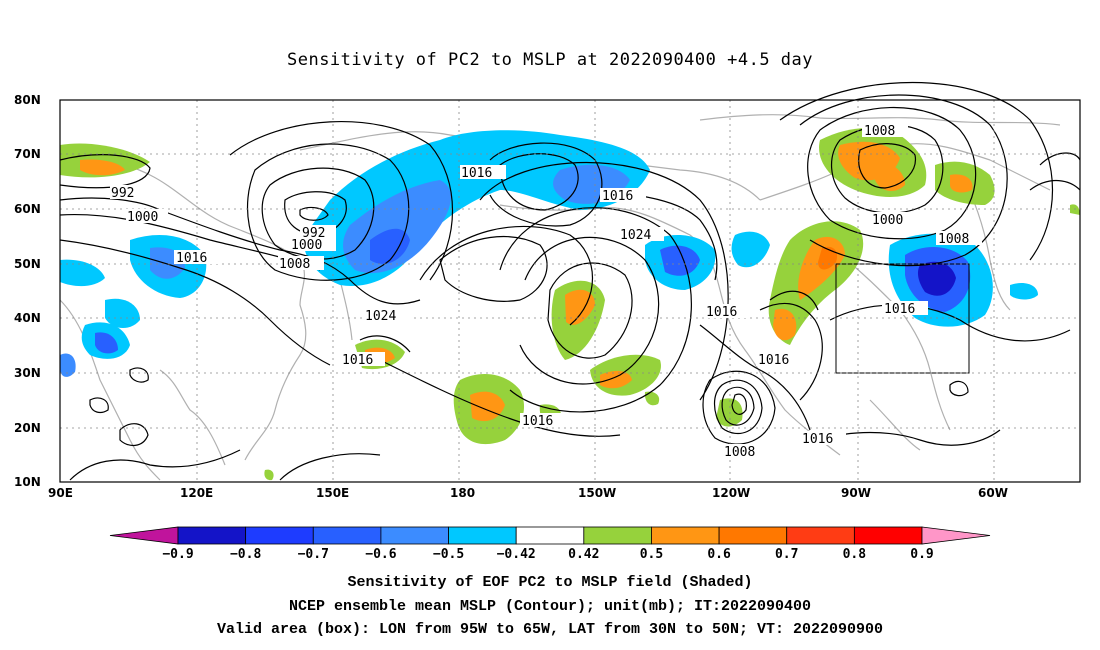 The width and height of the screenshot is (1100, 650). Describe the element at coordinates (27, 482) in the screenshot. I see `lat-label: 10N` at that location.